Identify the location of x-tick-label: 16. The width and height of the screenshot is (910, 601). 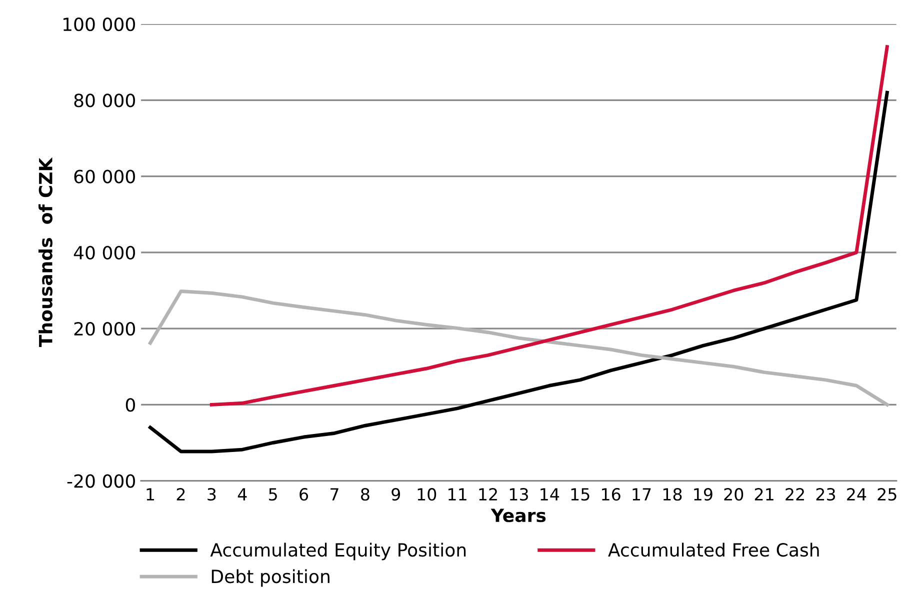
(611, 494).